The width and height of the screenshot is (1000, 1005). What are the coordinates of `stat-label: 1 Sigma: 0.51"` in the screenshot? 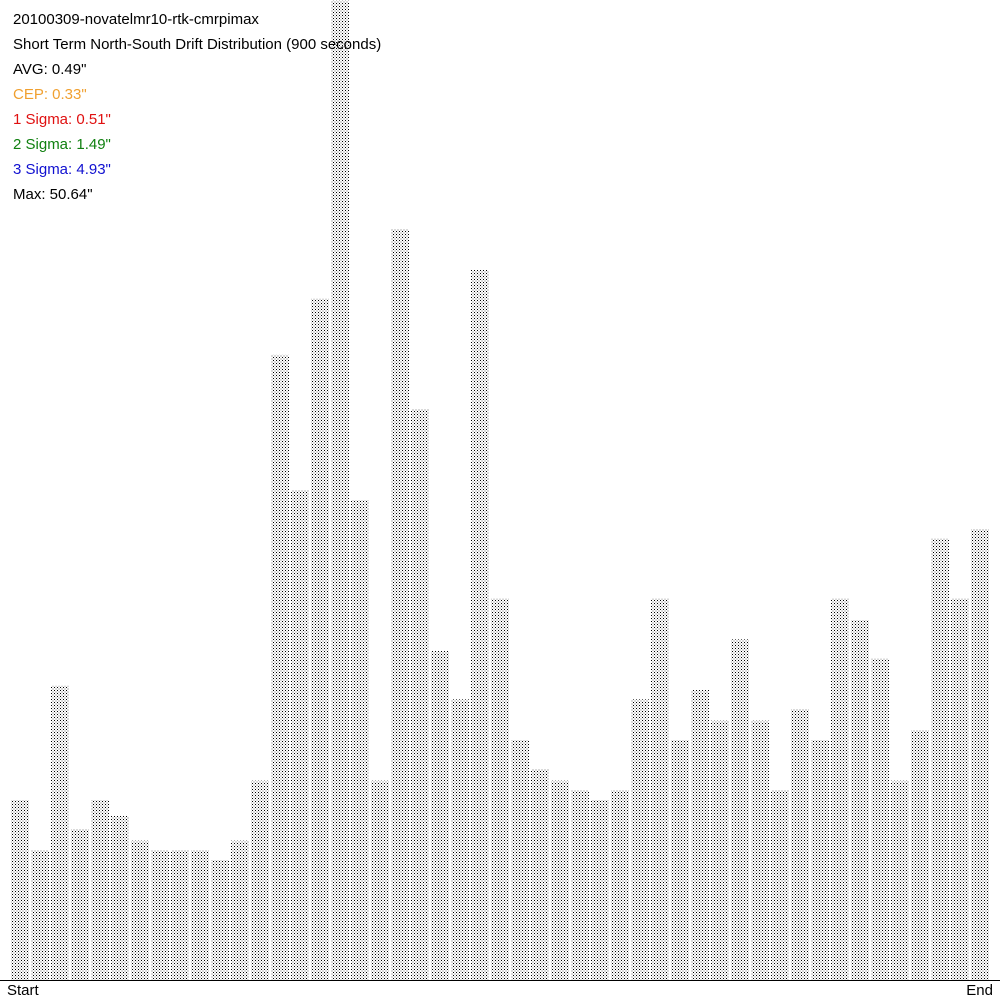 It's located at (62, 119).